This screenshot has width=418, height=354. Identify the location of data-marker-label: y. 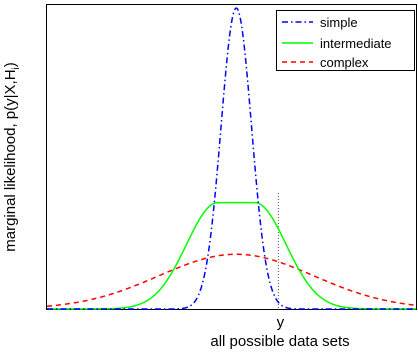
(281, 322).